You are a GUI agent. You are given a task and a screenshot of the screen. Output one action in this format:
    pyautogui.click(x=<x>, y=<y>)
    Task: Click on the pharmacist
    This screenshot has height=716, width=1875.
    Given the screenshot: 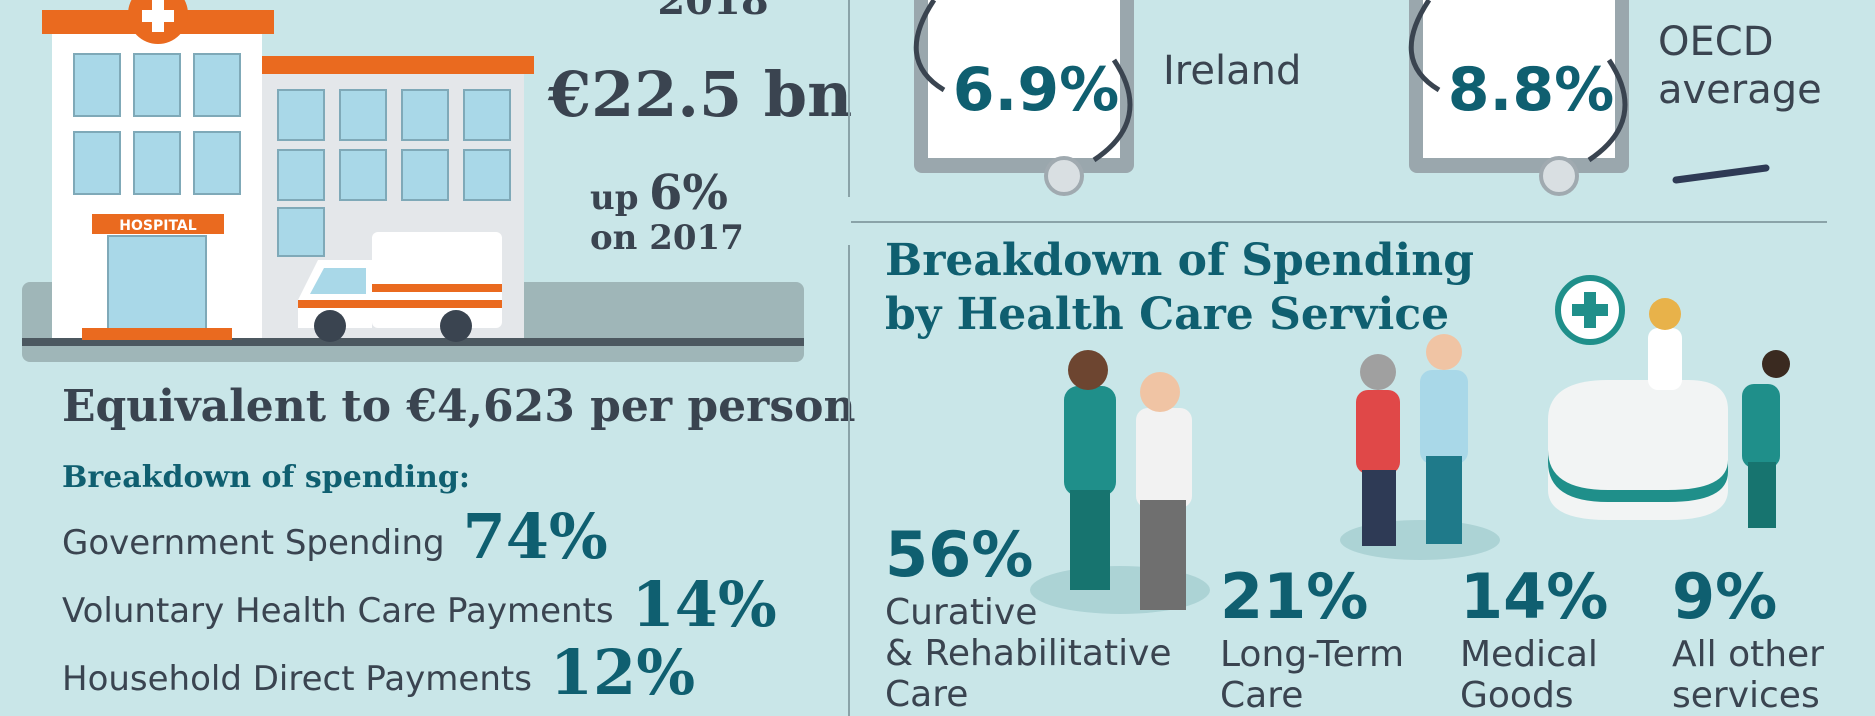 What is the action you would take?
    pyautogui.click(x=1665, y=359)
    